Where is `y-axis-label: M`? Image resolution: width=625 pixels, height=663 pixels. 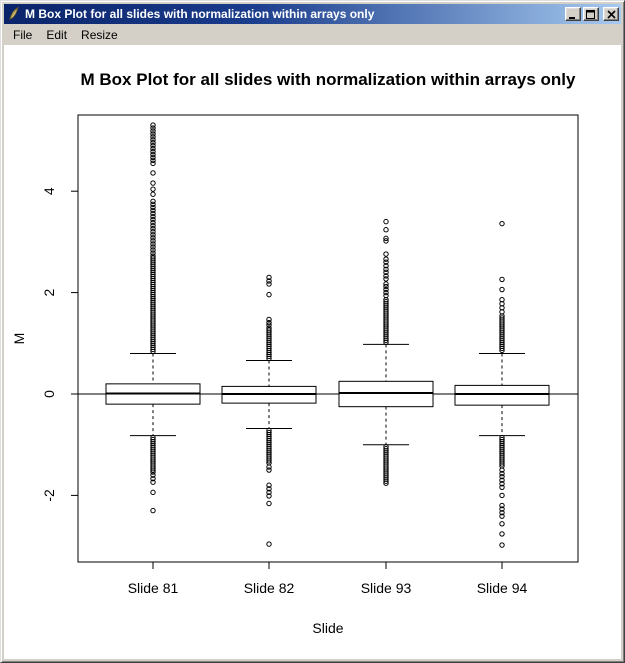 y-axis-label: M is located at coordinates (19, 339).